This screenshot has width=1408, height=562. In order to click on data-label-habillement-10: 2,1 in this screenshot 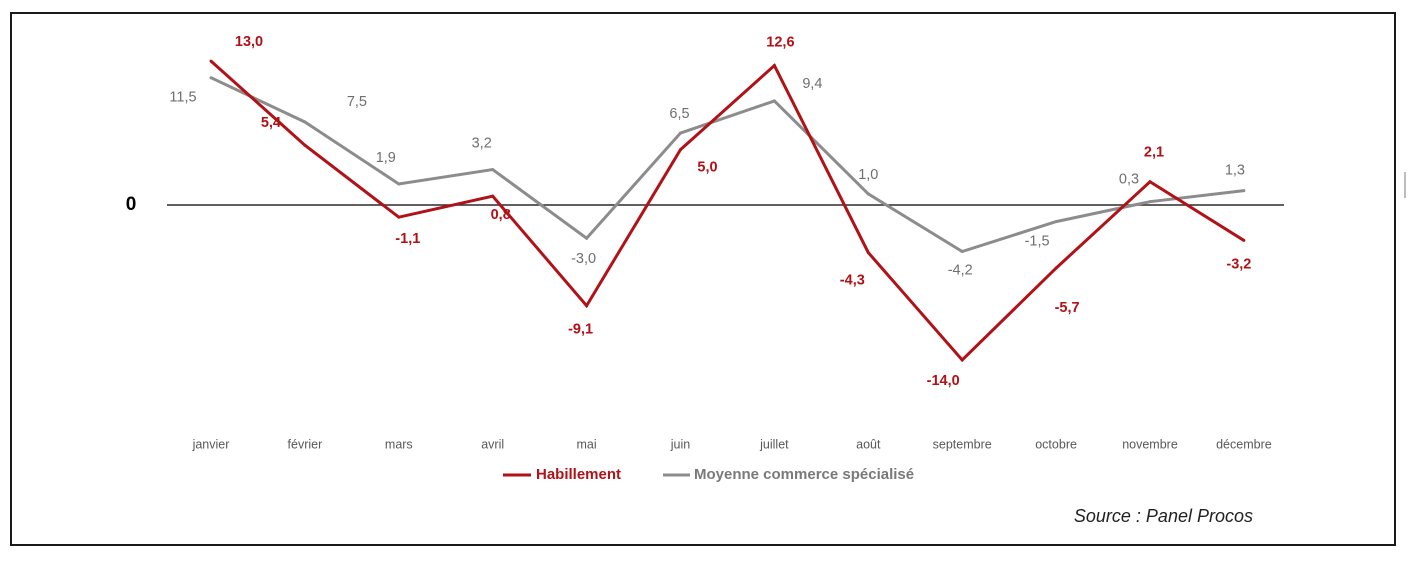, I will do `click(1154, 153)`.